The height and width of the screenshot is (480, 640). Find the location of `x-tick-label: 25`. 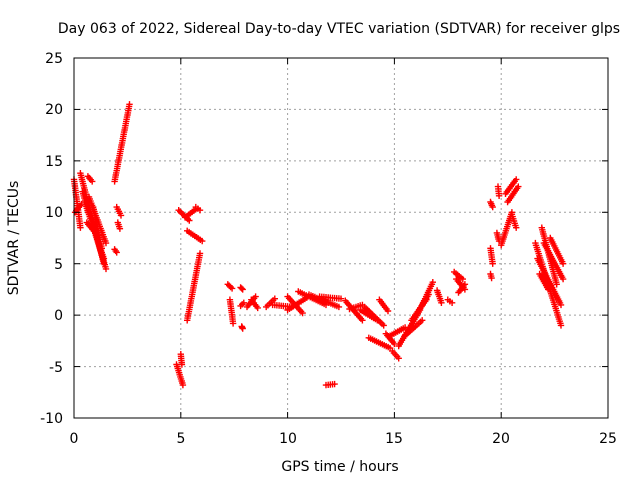

x-tick-label: 25 is located at coordinates (608, 439).